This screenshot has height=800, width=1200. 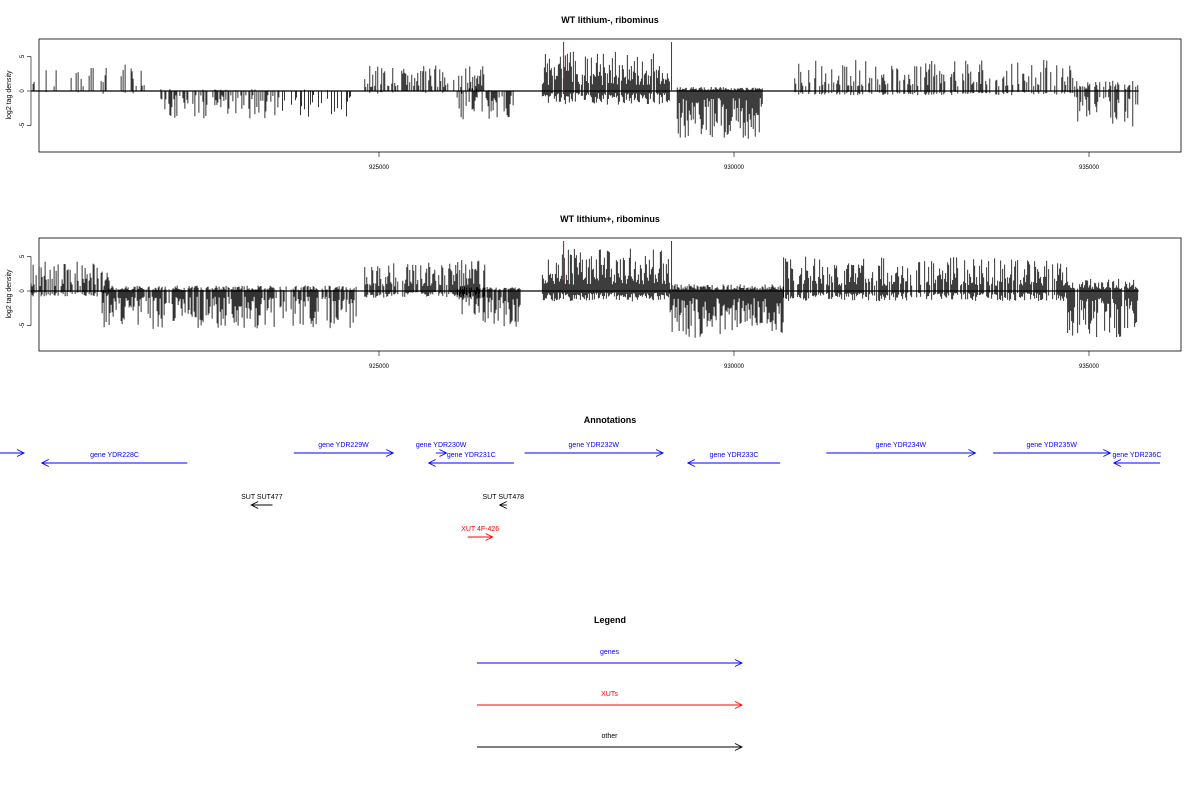 I want to click on feature-genes: gene YDR233C, so click(x=733, y=459).